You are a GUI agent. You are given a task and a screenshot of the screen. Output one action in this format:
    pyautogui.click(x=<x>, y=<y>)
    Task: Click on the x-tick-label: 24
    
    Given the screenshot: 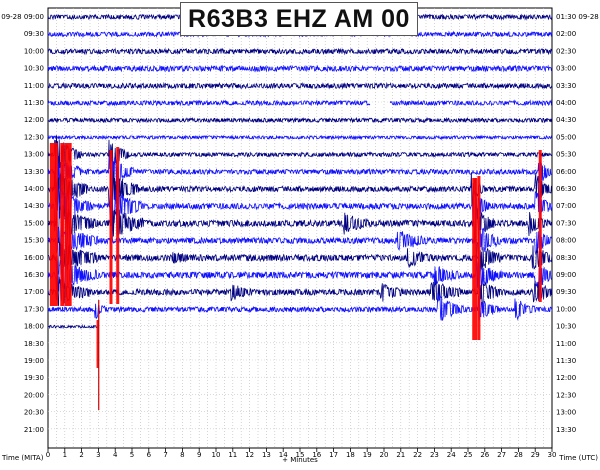 What is the action you would take?
    pyautogui.click(x=451, y=455)
    